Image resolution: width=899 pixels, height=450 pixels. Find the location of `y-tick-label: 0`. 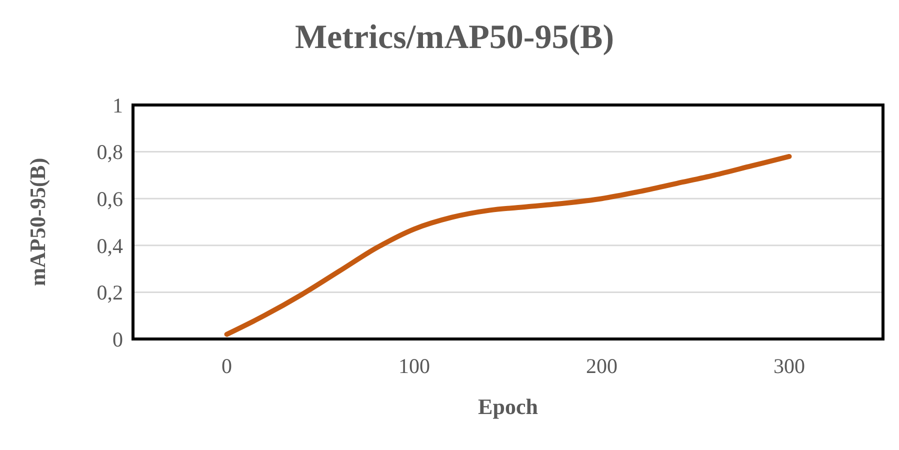

y-tick-label: 0 is located at coordinates (117, 339).